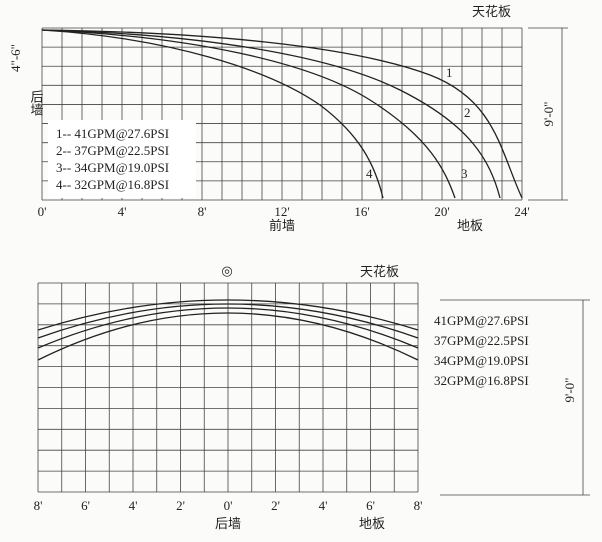 Image resolution: width=602 pixels, height=542 pixels. Describe the element at coordinates (112, 184) in the screenshot. I see `legend-entry: 4-- 32GPM@16.8PSI` at that location.